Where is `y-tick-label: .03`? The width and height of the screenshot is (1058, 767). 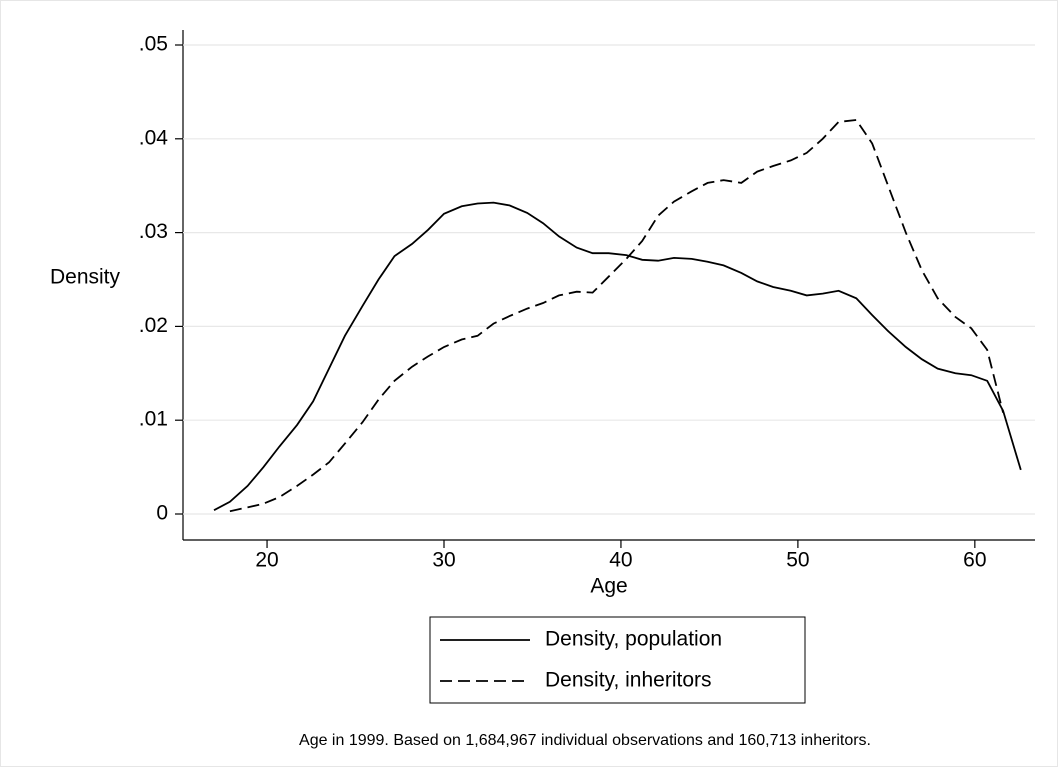
y-tick-label: .03 is located at coordinates (153, 231).